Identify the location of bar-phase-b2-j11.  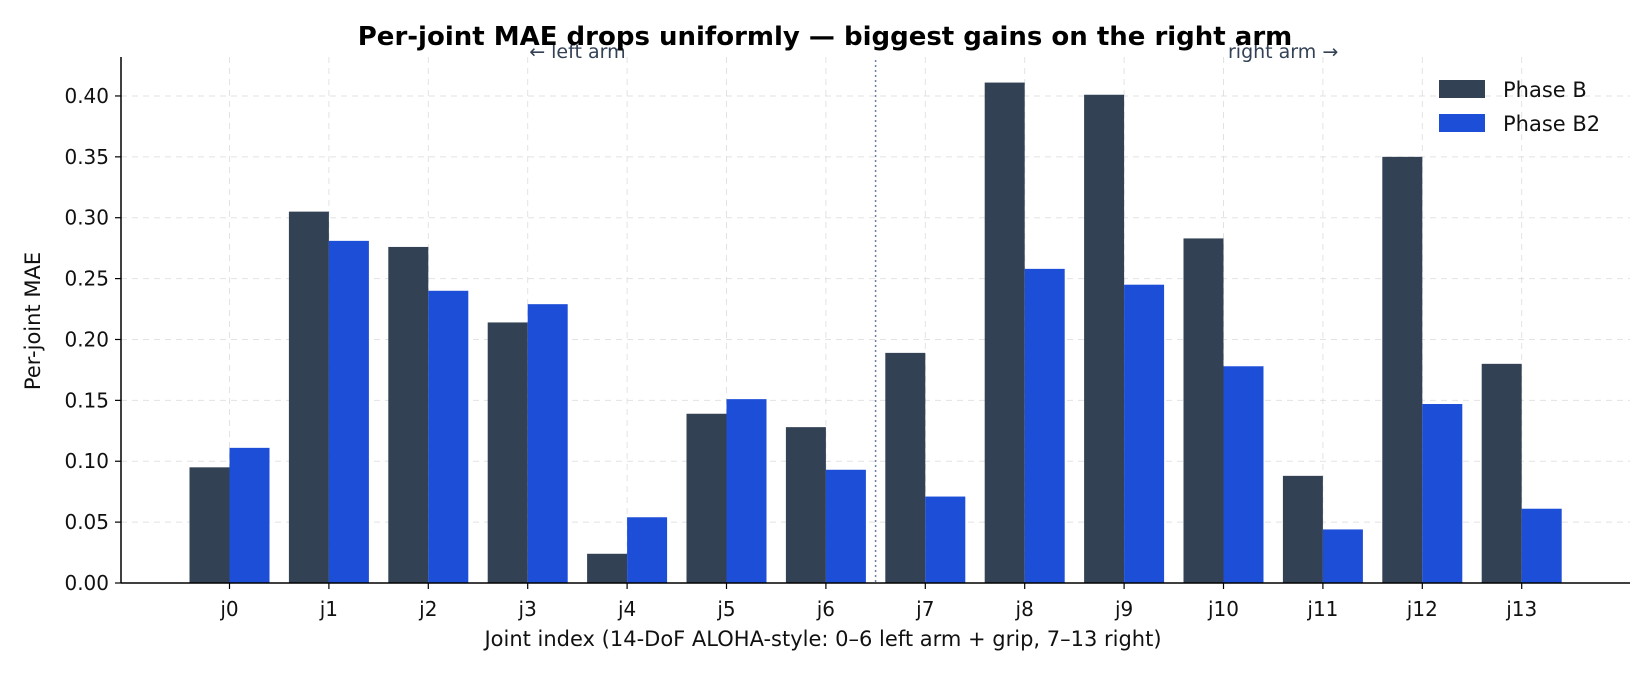
(1342, 556).